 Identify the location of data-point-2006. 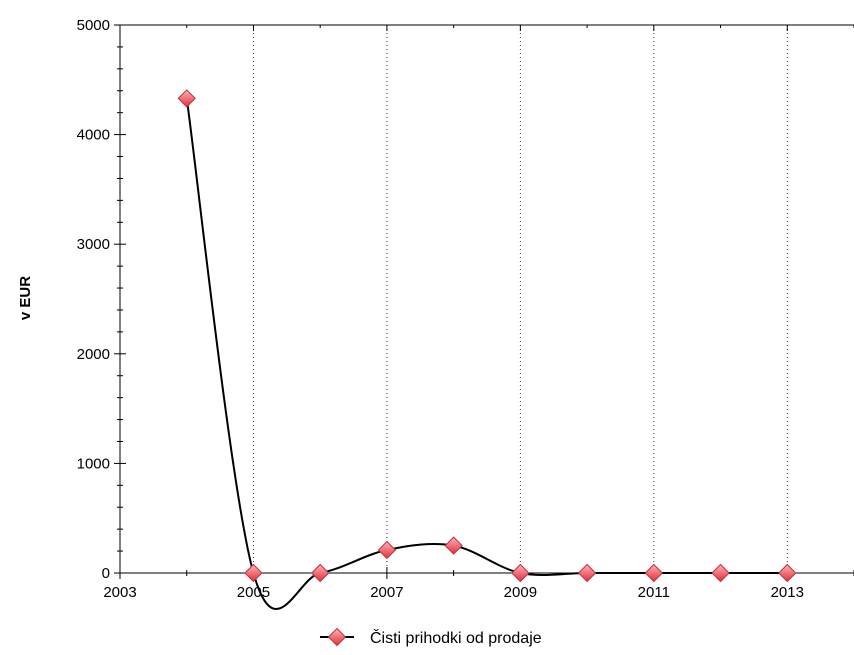
(320, 573).